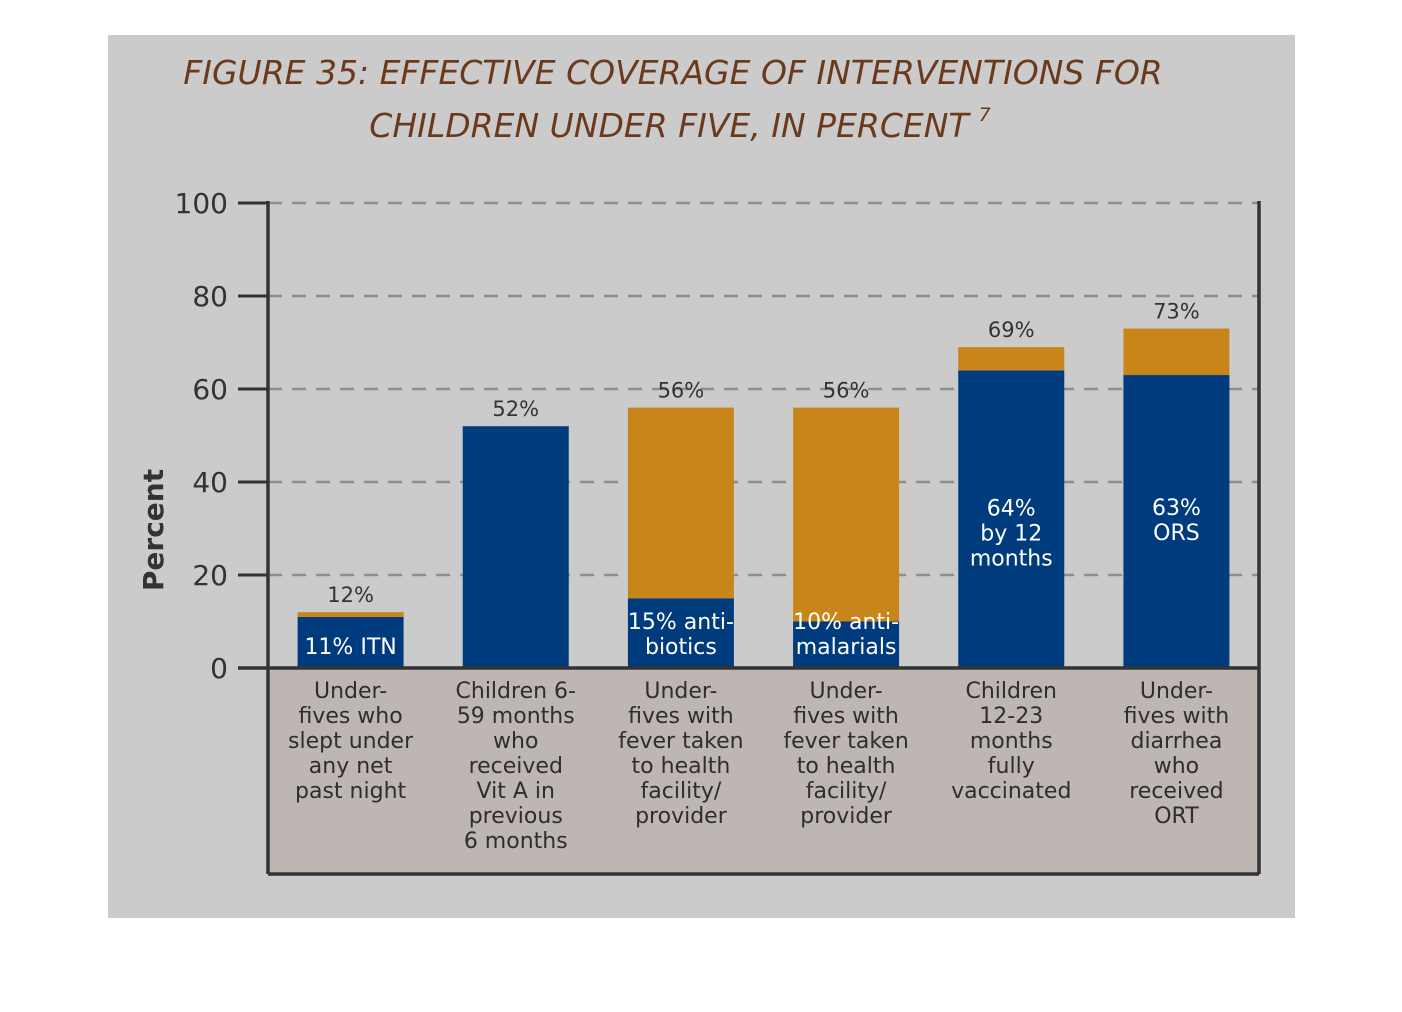 Image resolution: width=1402 pixels, height=1012 pixels. What do you see at coordinates (153, 530) in the screenshot?
I see `y-axis-title: Percent` at bounding box center [153, 530].